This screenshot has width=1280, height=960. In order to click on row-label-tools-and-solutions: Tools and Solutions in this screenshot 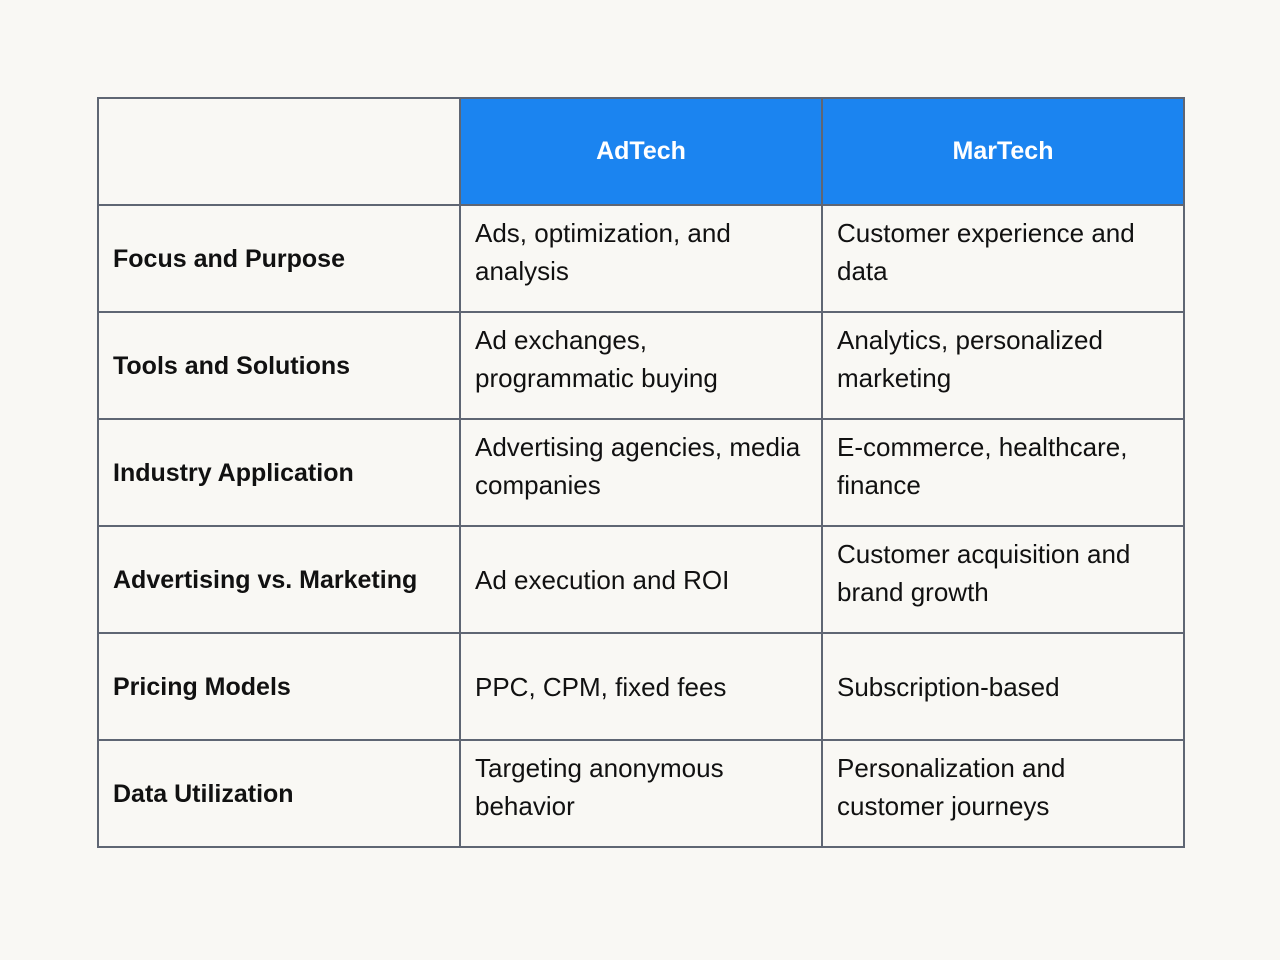, I will do `click(279, 365)`.